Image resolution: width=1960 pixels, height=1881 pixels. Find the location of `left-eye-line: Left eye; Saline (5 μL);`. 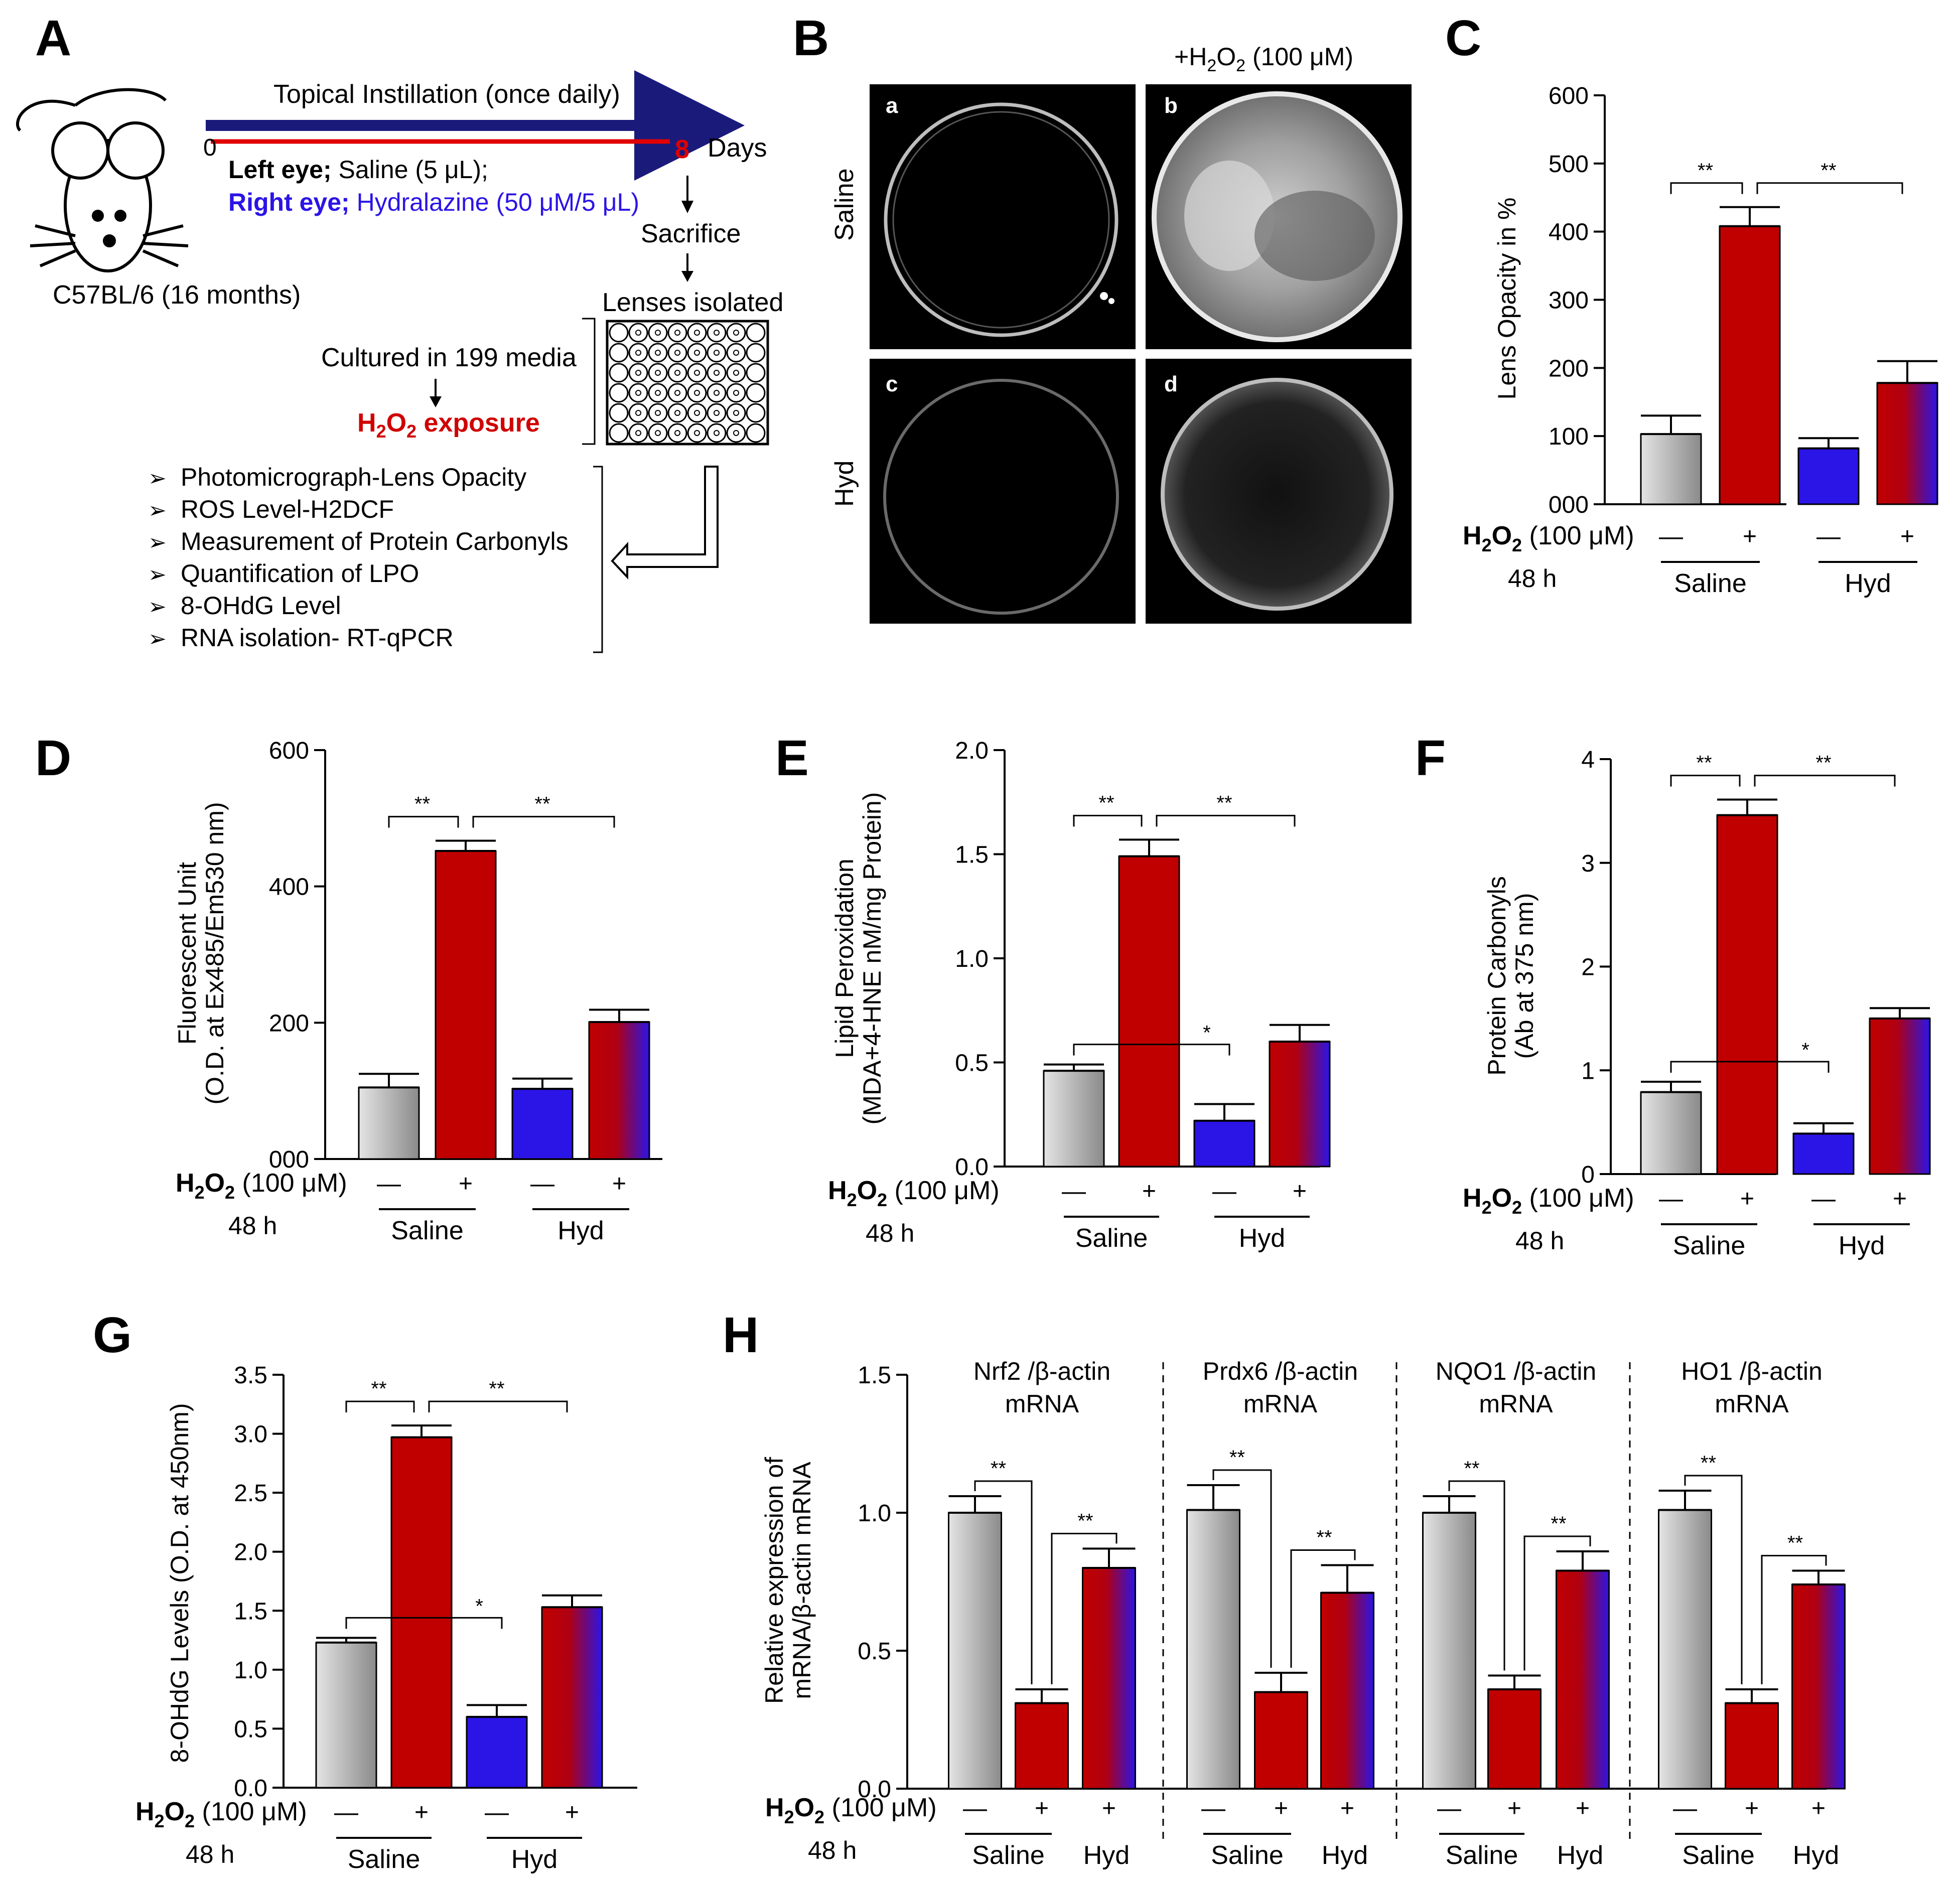

left-eye-line: Left eye; Saline (5 μL); is located at coordinates (358, 170).